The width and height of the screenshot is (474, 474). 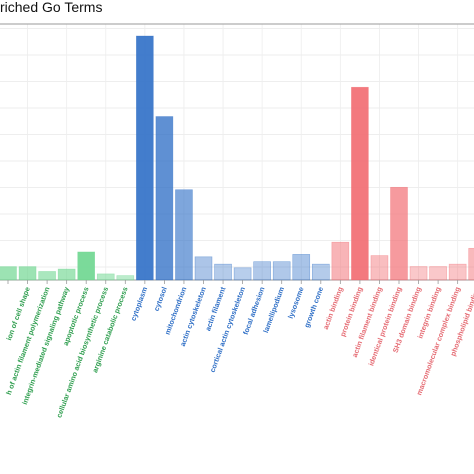 I want to click on x-tick-label: cytoplasm, so click(x=139, y=304).